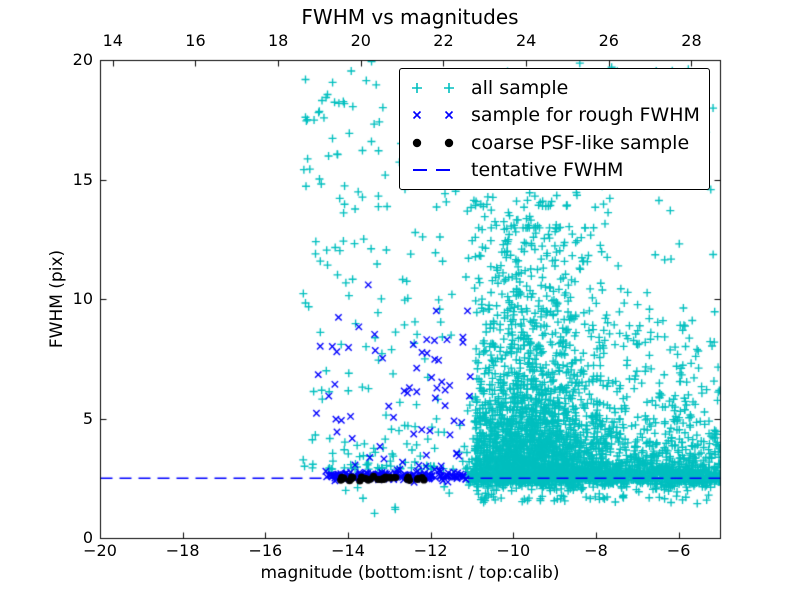  I want to click on dashed-line-icon, so click(431, 170).